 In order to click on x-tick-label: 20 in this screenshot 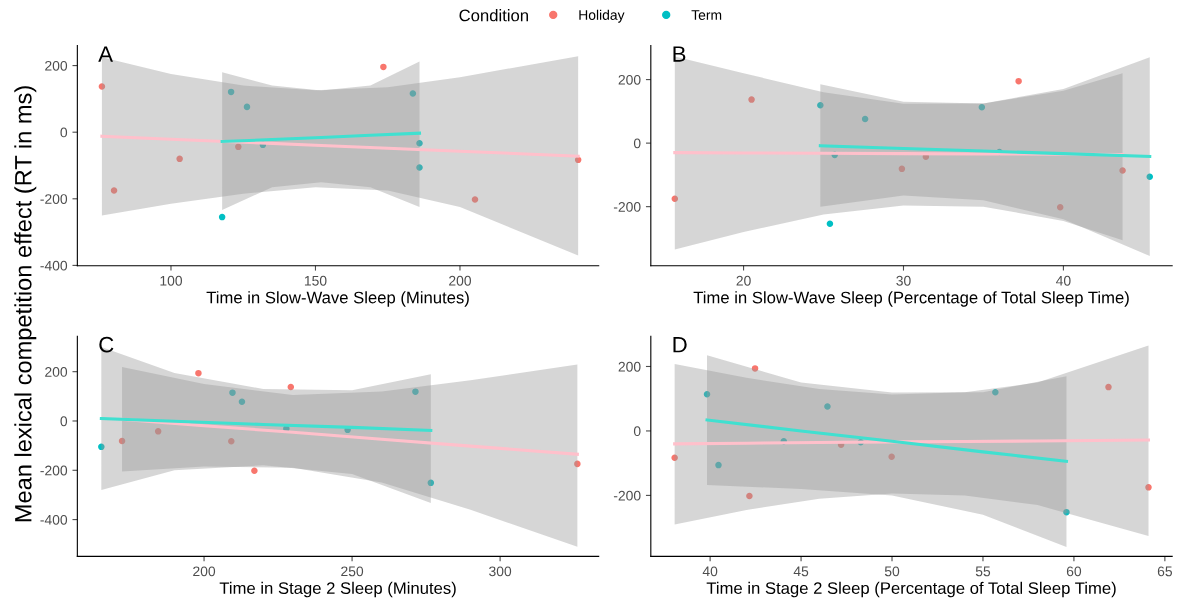, I will do `click(743, 280)`.